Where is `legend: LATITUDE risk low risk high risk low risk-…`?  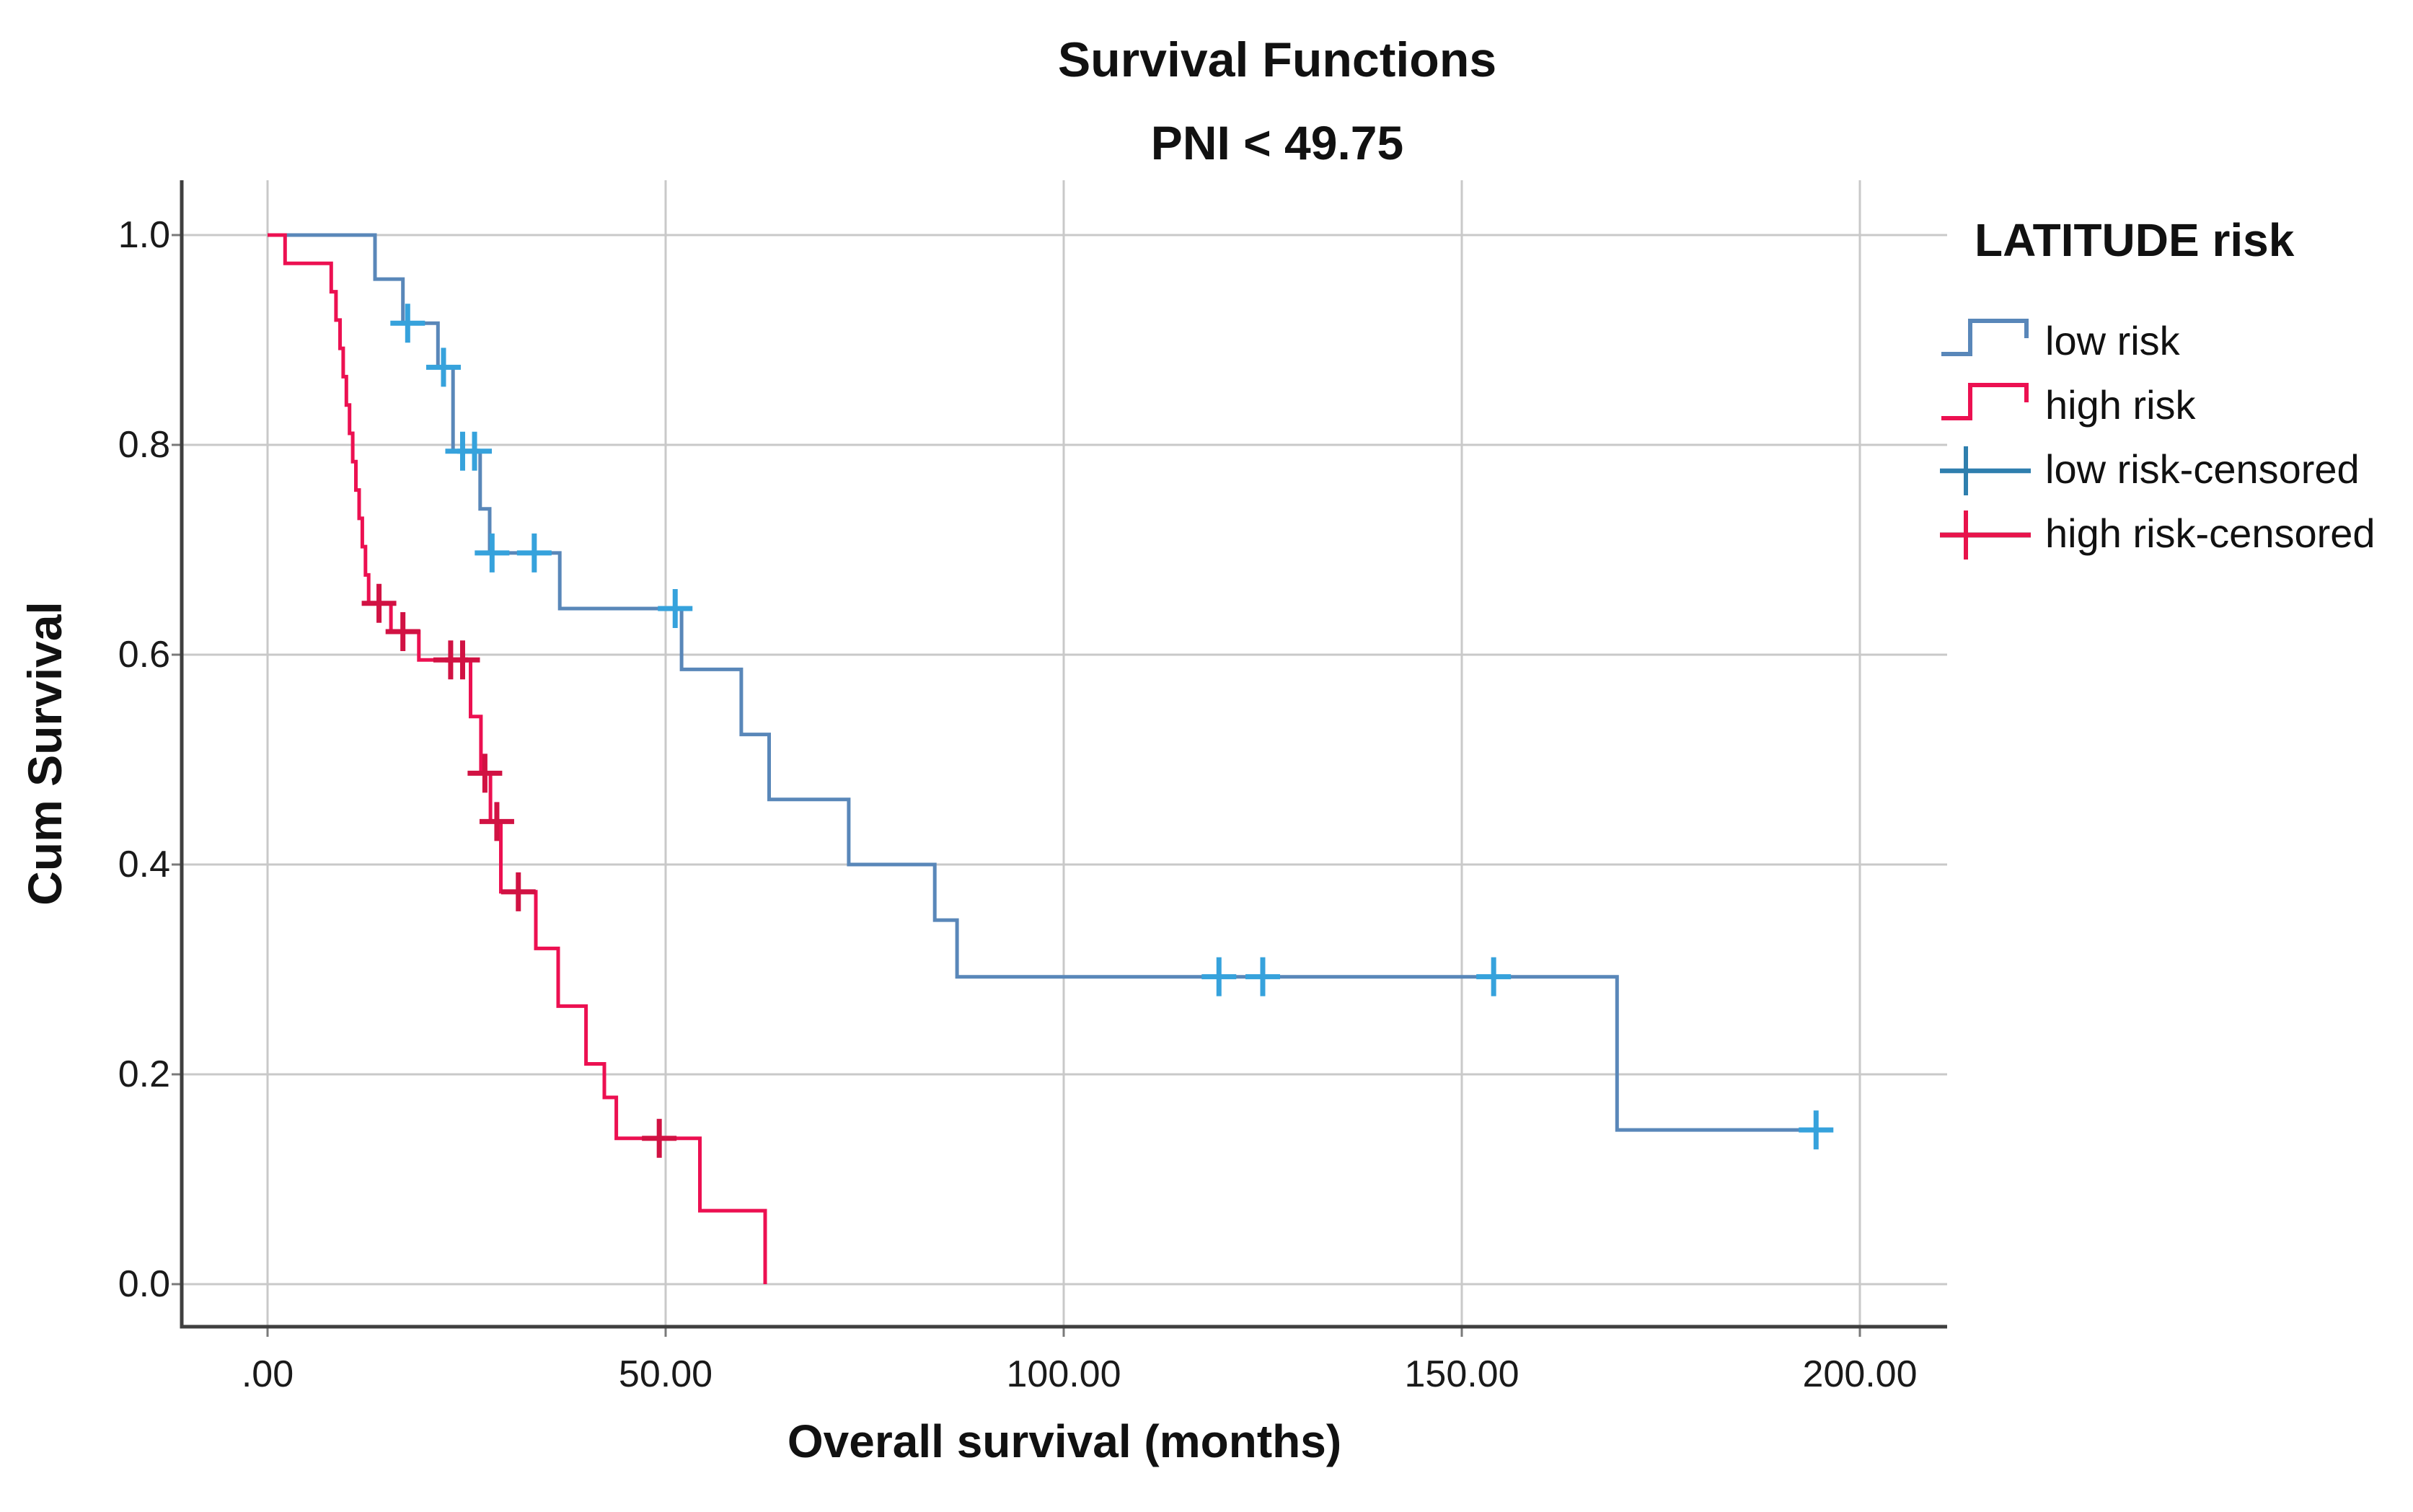 legend: LATITUDE risk low risk high risk low risk-… is located at coordinates (2156, 389).